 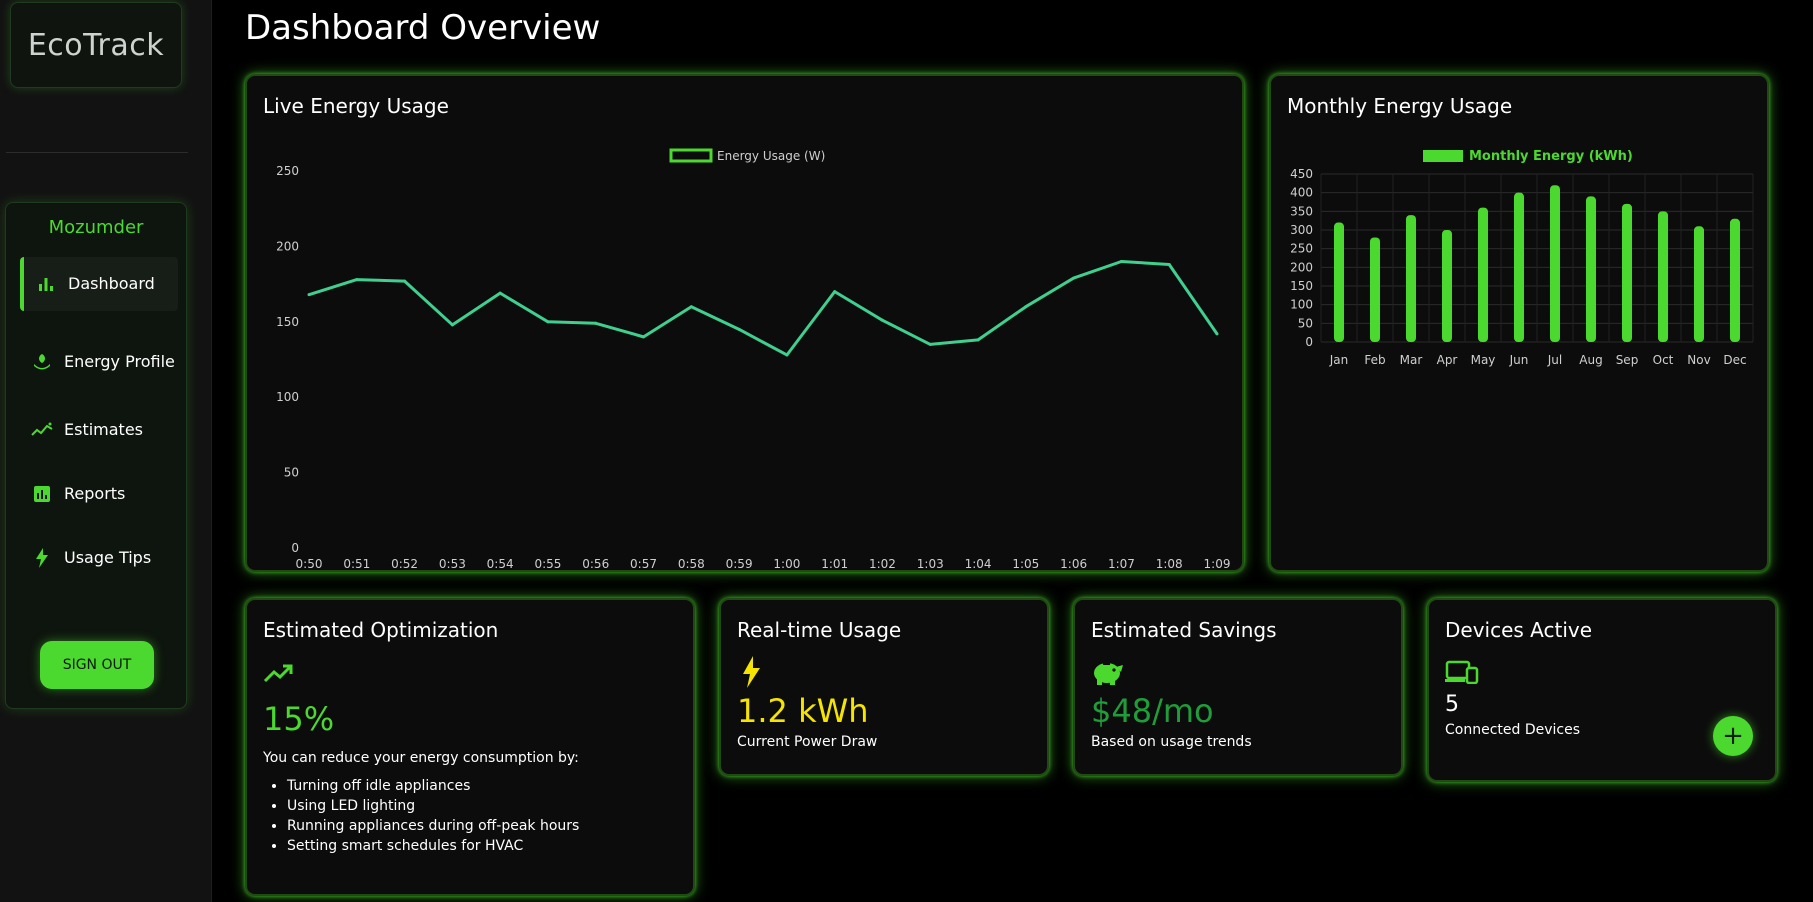 I want to click on x-tick-label: Oct, so click(x=1663, y=360).